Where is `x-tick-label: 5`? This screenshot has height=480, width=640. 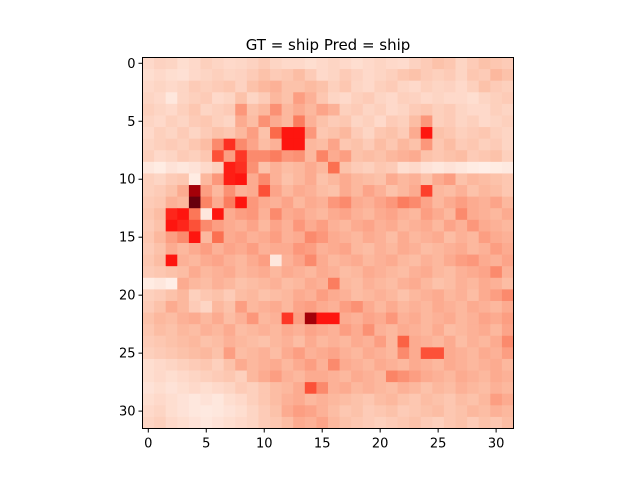 x-tick-label: 5 is located at coordinates (206, 444).